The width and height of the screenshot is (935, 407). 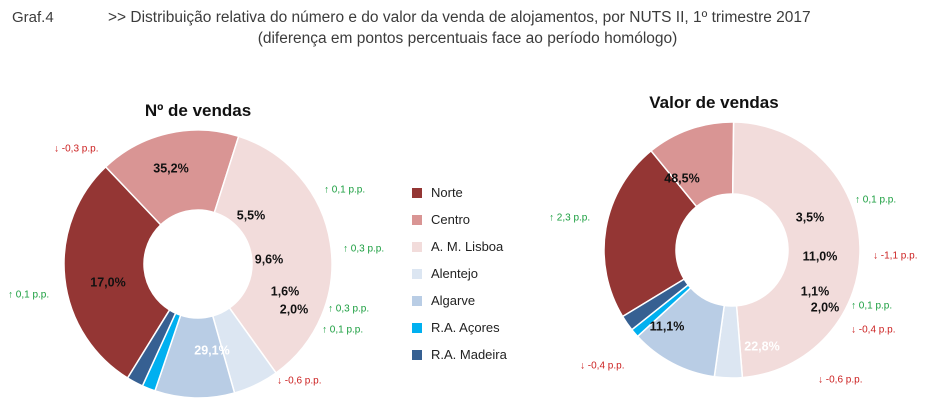 I want to click on legend-swatch-madeira, so click(x=417, y=354).